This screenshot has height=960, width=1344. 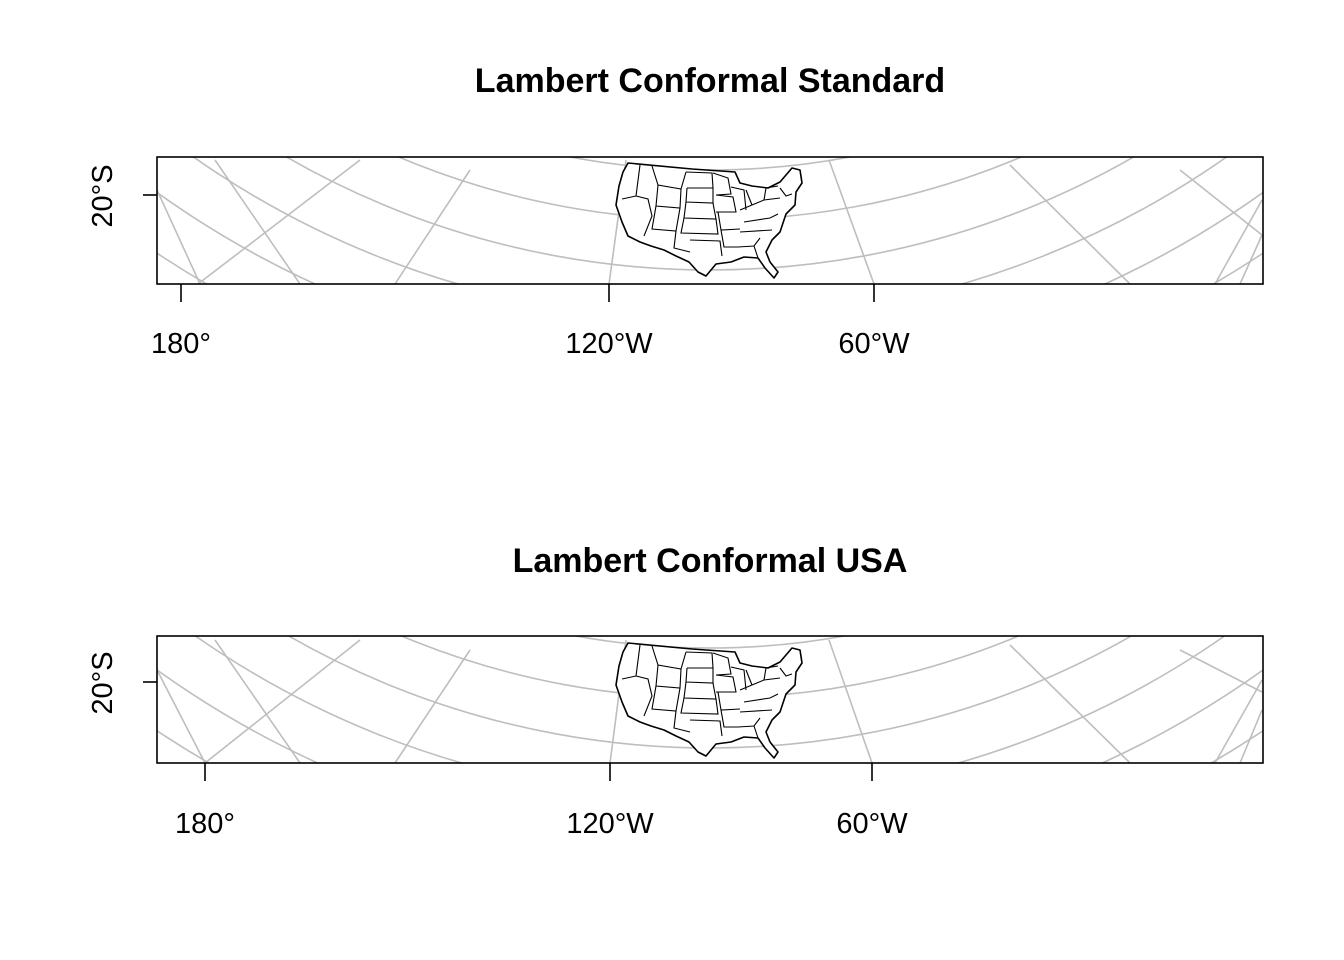 I want to click on graticule, so click(x=710, y=220).